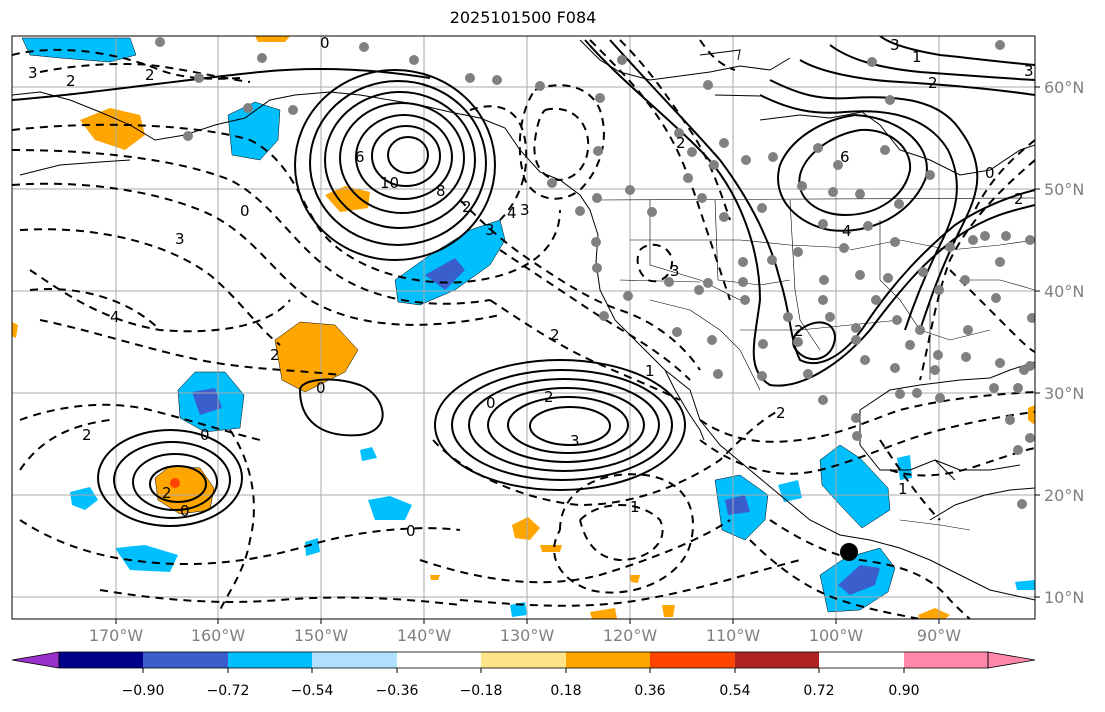 The width and height of the screenshot is (1105, 712). What do you see at coordinates (397, 691) in the screenshot?
I see `colorbar-tick: −0.36` at bounding box center [397, 691].